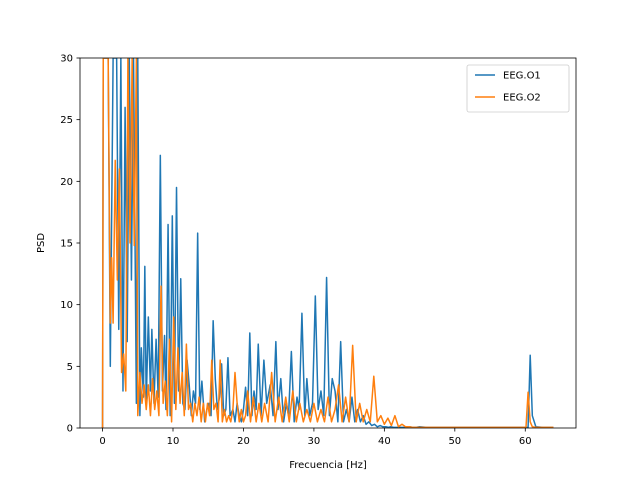 This screenshot has width=640, height=480. I want to click on x-tick-label: 10, so click(173, 441).